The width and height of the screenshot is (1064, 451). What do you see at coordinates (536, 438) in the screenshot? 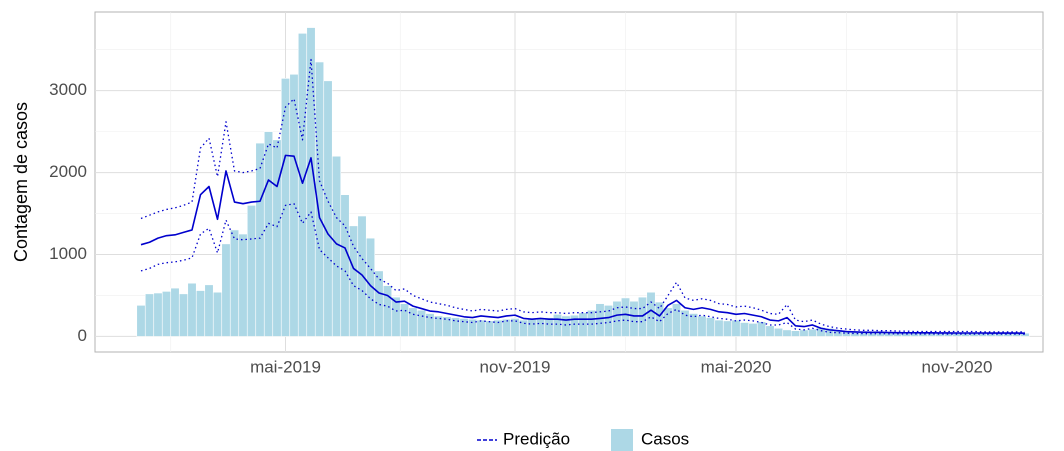
I see `legend-label: Predição` at bounding box center [536, 438].